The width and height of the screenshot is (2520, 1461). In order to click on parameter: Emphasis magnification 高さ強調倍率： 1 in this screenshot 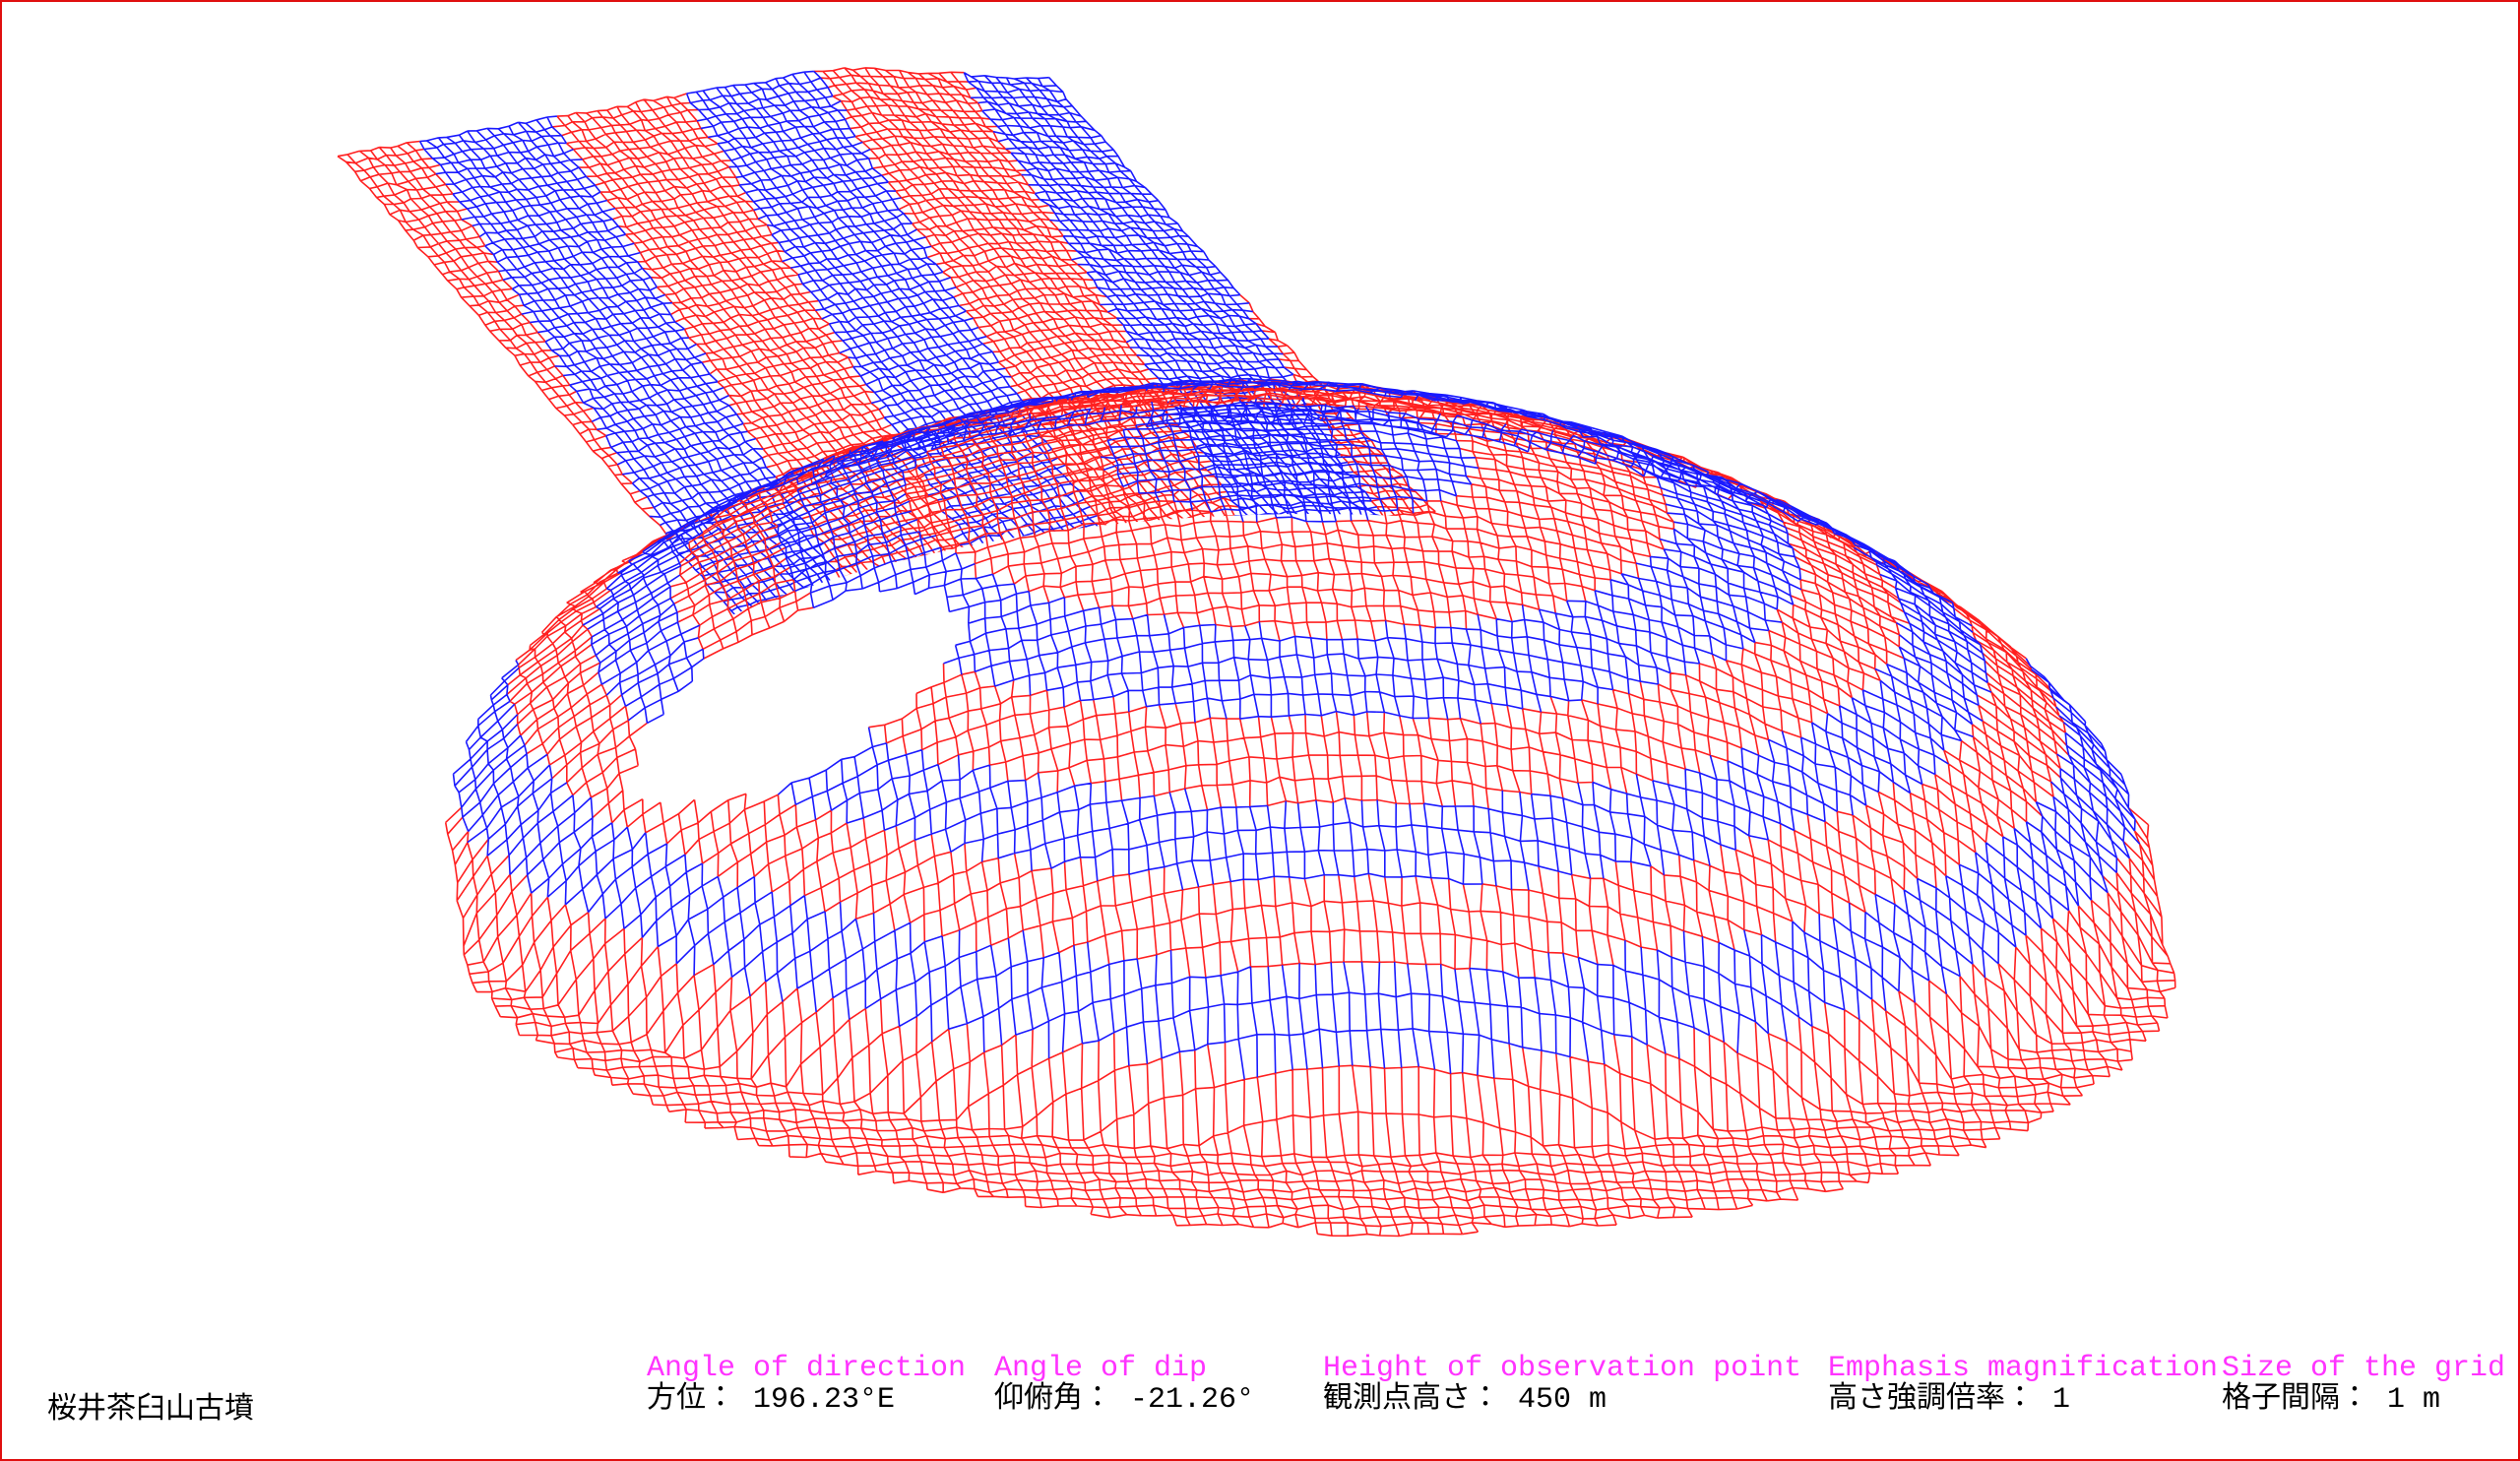, I will do `click(2023, 1384)`.